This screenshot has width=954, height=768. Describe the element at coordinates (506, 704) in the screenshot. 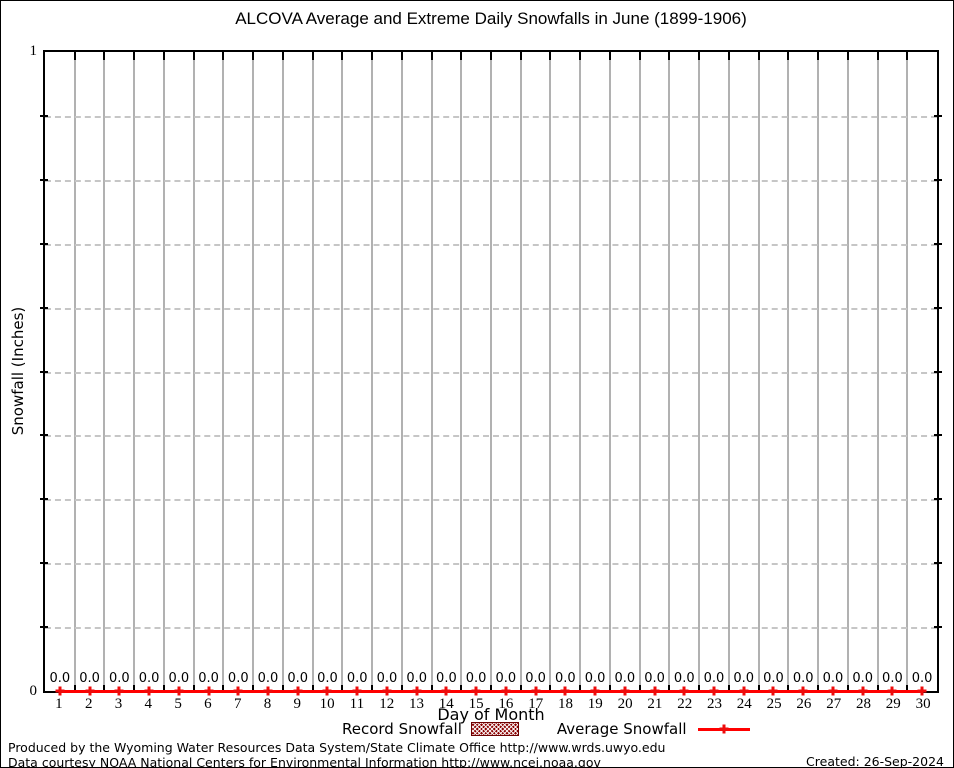

I see `x-axis-tick-label: 16` at that location.